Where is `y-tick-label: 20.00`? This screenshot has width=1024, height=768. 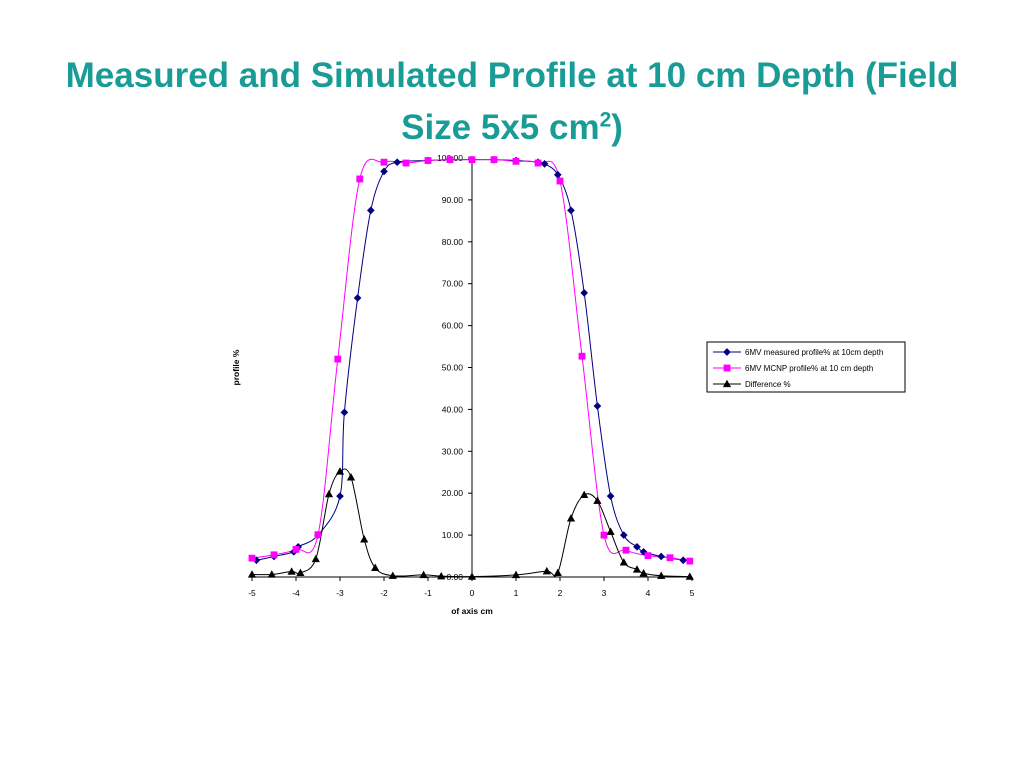 y-tick-label: 20.00 is located at coordinates (453, 493).